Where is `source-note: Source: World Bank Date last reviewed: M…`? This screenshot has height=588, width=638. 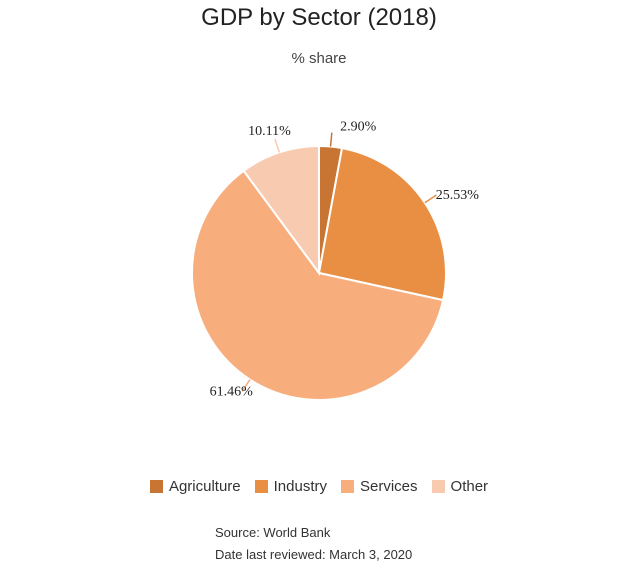
source-note: Source: World Bank Date last reviewed: M… is located at coordinates (313, 544).